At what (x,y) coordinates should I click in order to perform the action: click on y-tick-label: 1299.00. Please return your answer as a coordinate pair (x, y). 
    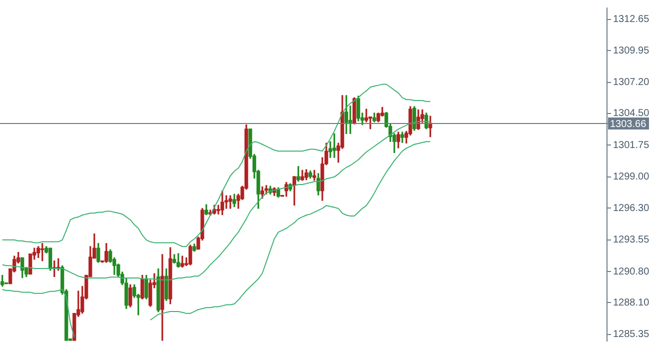
    Looking at the image, I should click on (631, 177).